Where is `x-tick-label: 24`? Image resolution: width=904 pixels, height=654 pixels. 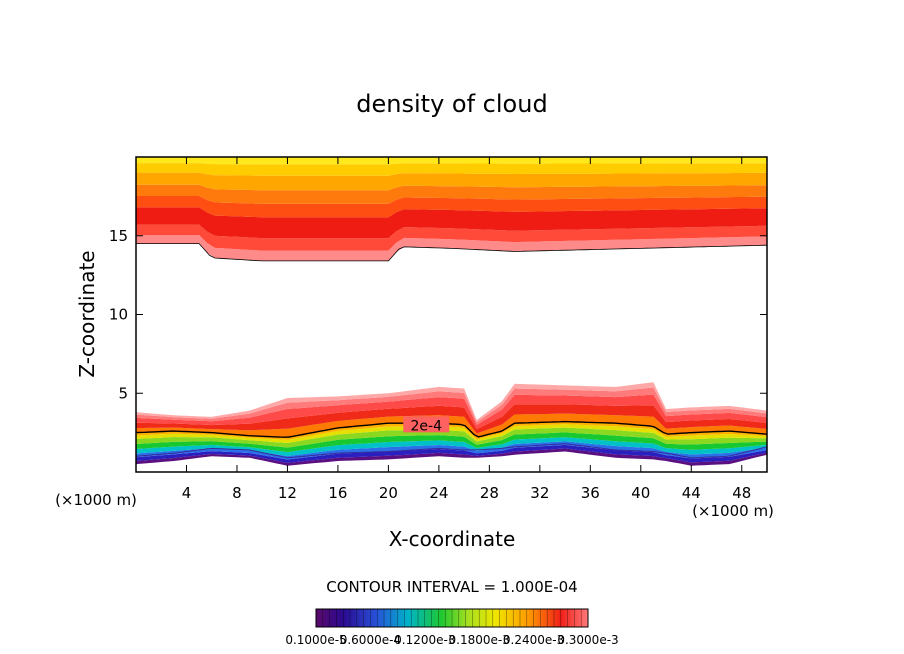 x-tick-label: 24 is located at coordinates (438, 493).